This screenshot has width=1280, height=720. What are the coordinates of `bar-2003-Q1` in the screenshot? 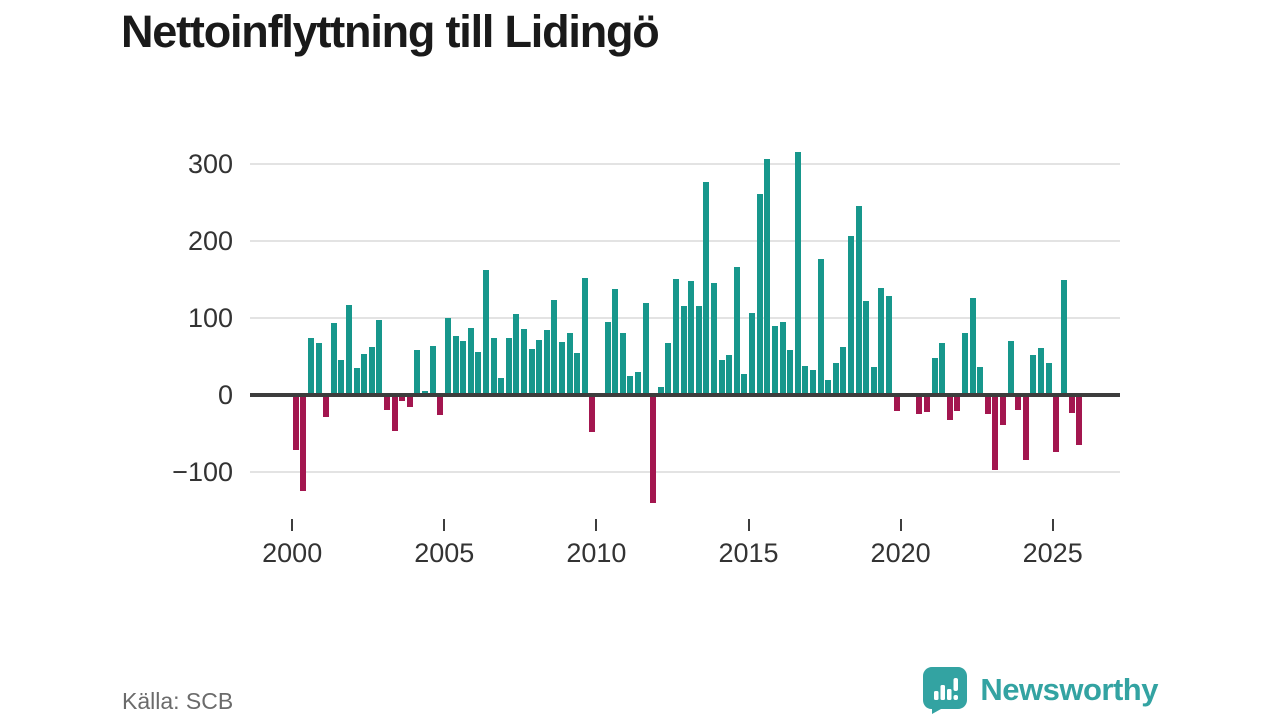 It's located at (387, 403).